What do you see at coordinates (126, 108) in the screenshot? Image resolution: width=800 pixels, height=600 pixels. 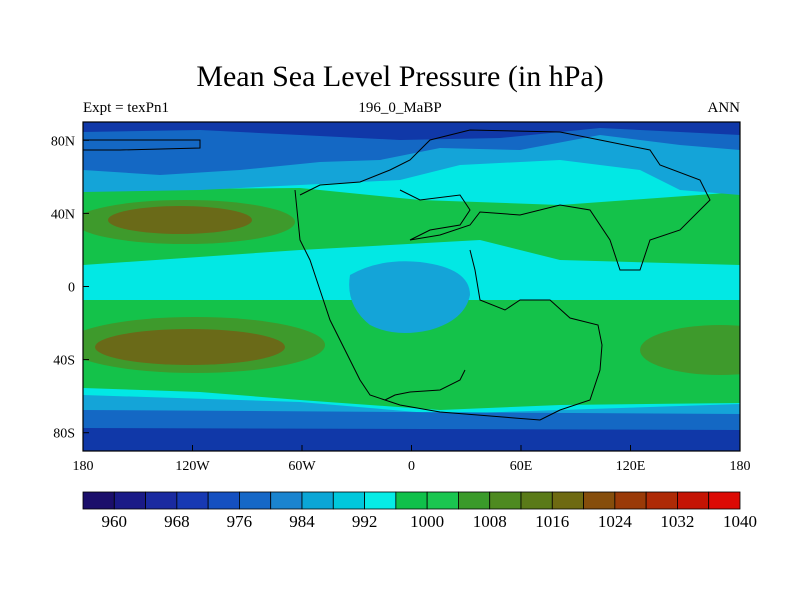 I see `experiment-label: Expt = texPn1` at bounding box center [126, 108].